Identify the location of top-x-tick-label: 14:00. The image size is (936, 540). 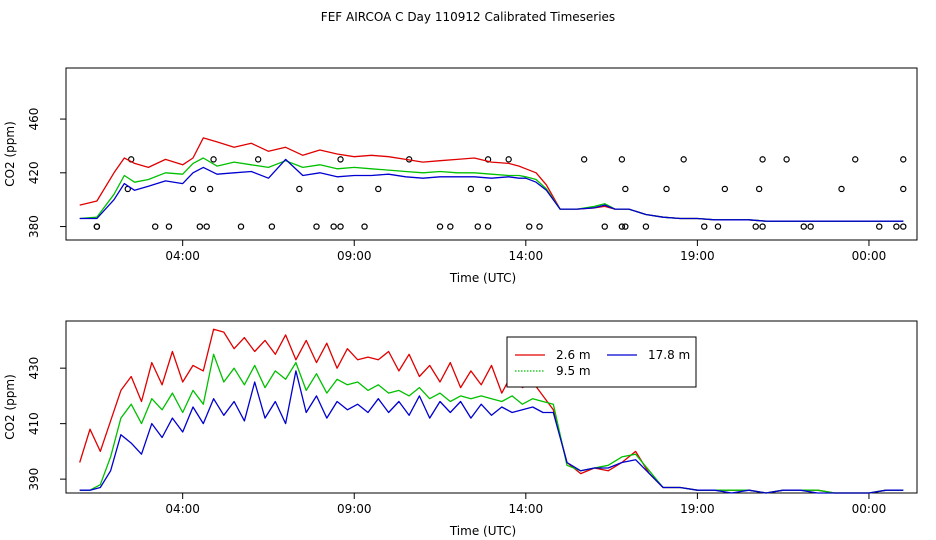
(526, 256).